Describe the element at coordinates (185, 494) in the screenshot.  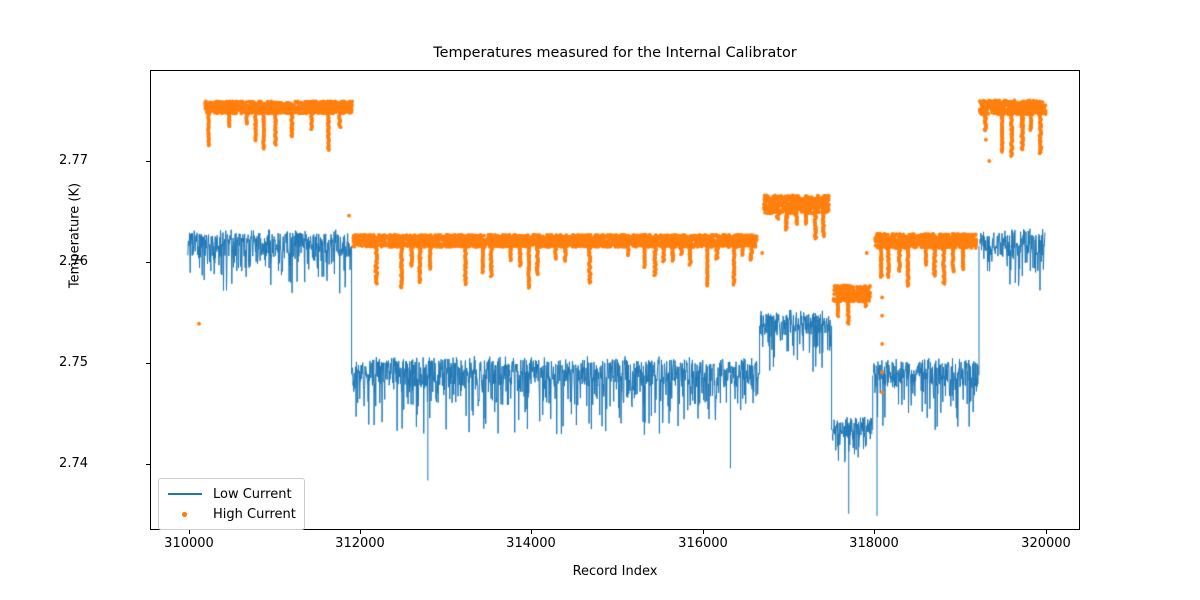
I see `legend-line-key-icon` at that location.